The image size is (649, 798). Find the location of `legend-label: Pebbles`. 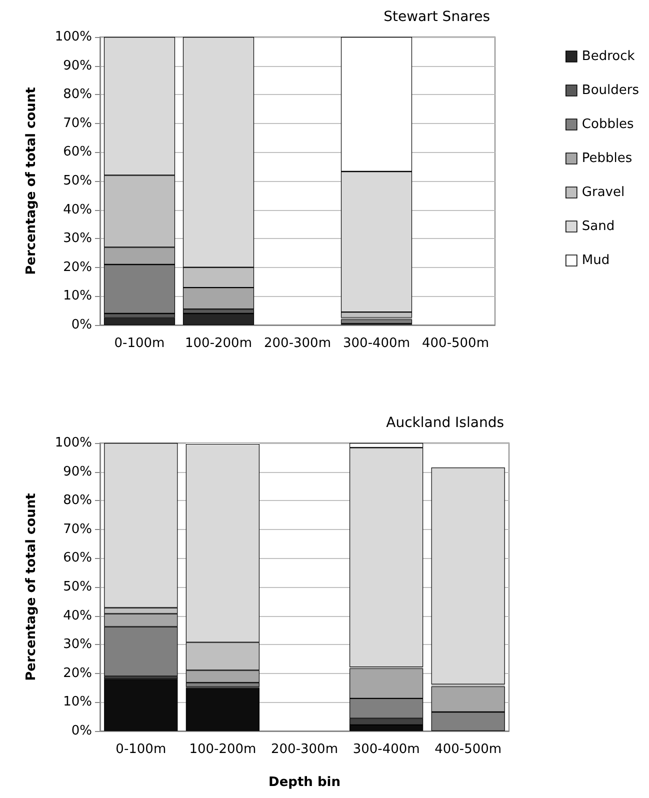

legend-label: Pebbles is located at coordinates (607, 158).